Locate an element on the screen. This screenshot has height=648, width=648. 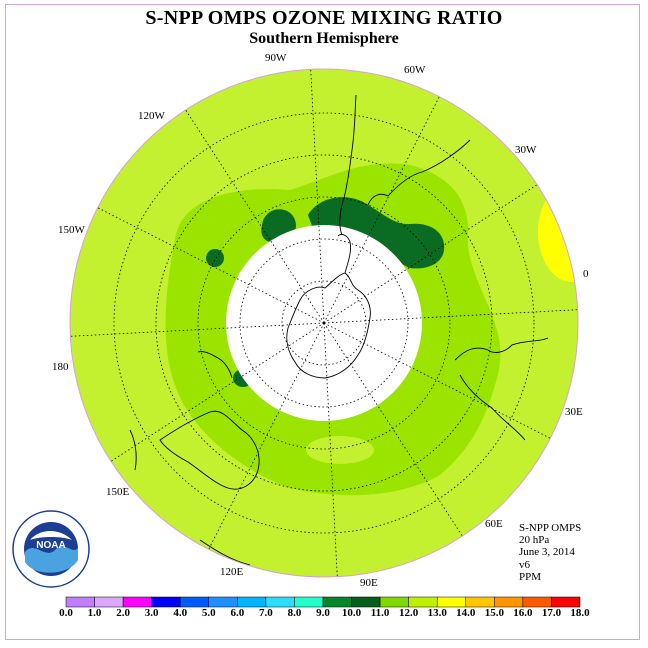
antarctica-coast is located at coordinates (328, 325).